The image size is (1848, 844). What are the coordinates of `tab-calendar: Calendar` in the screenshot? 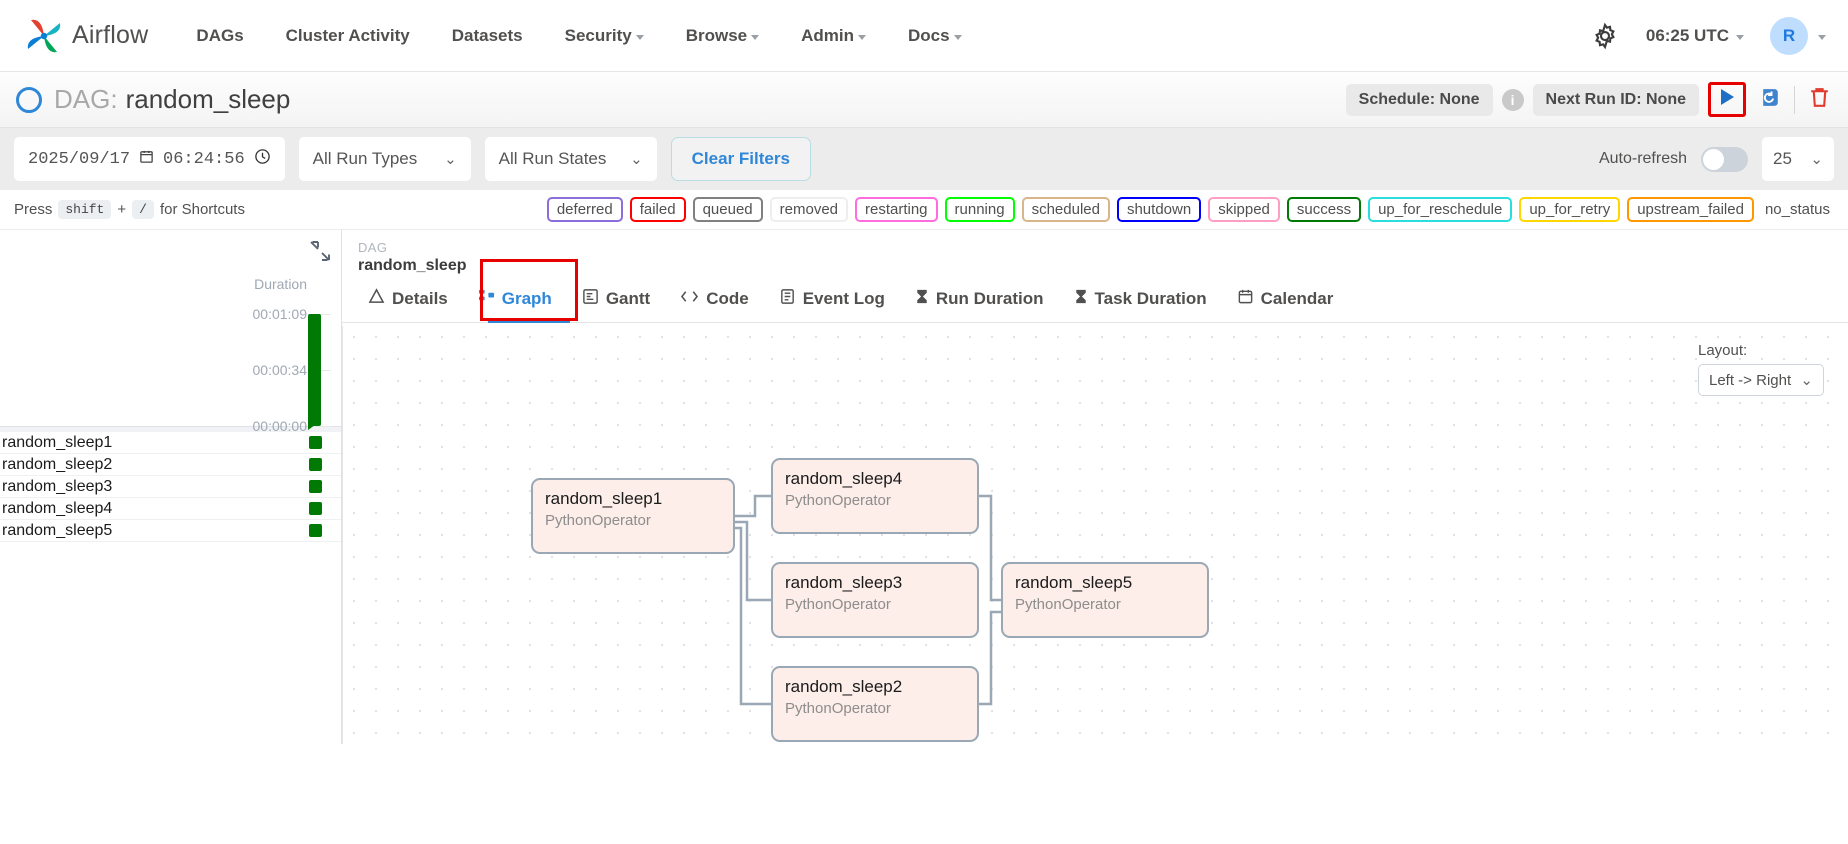 It's located at (1285, 303).